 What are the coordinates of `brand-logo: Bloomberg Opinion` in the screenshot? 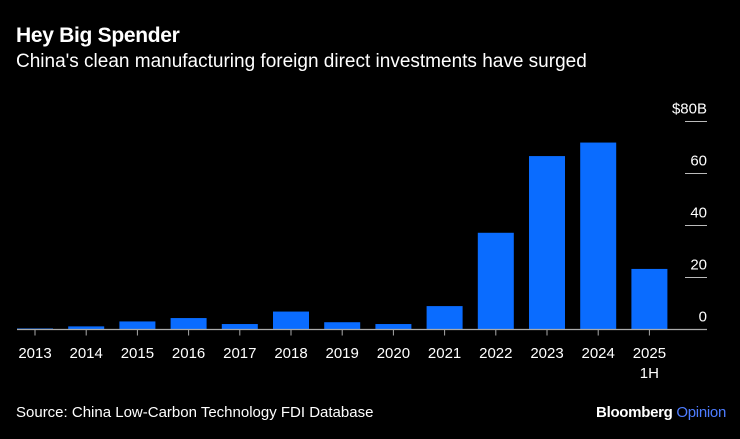 It's located at (661, 412).